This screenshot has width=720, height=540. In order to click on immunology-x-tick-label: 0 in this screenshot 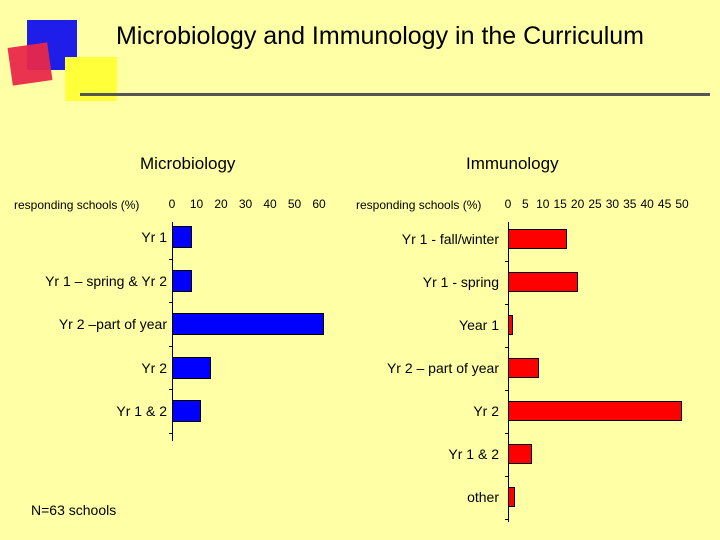, I will do `click(508, 204)`.